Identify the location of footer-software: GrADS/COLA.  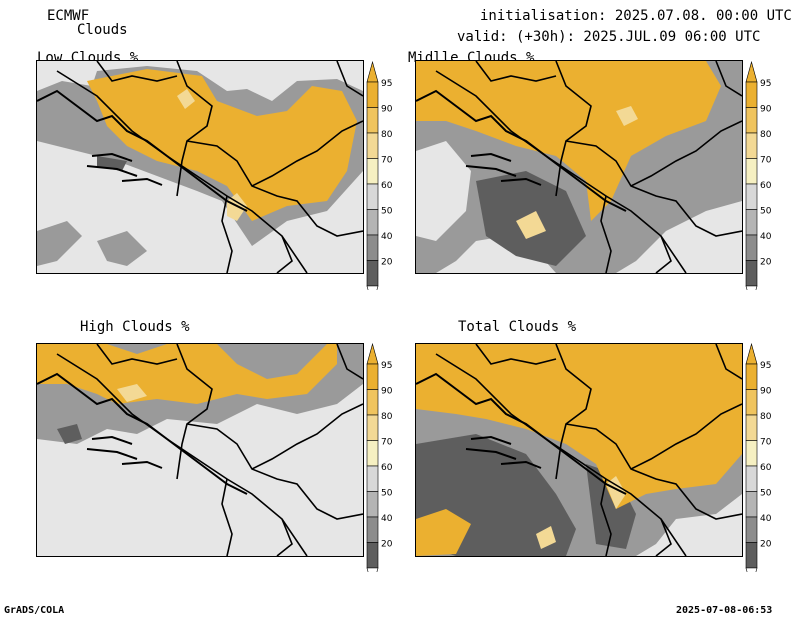
(34, 610).